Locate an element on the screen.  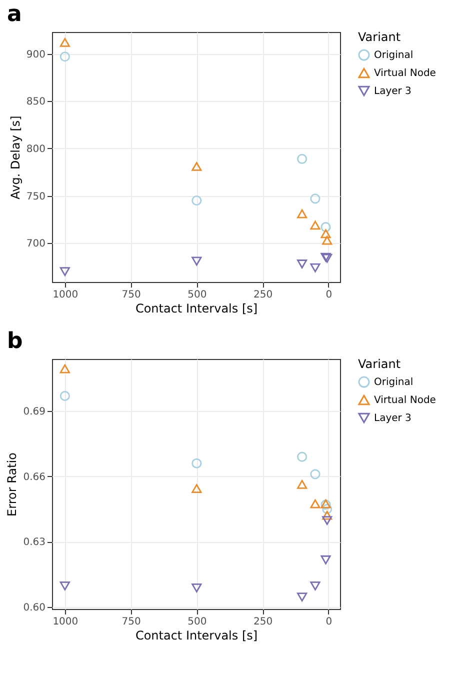
y-tick-label: 850 is located at coordinates (36, 102).